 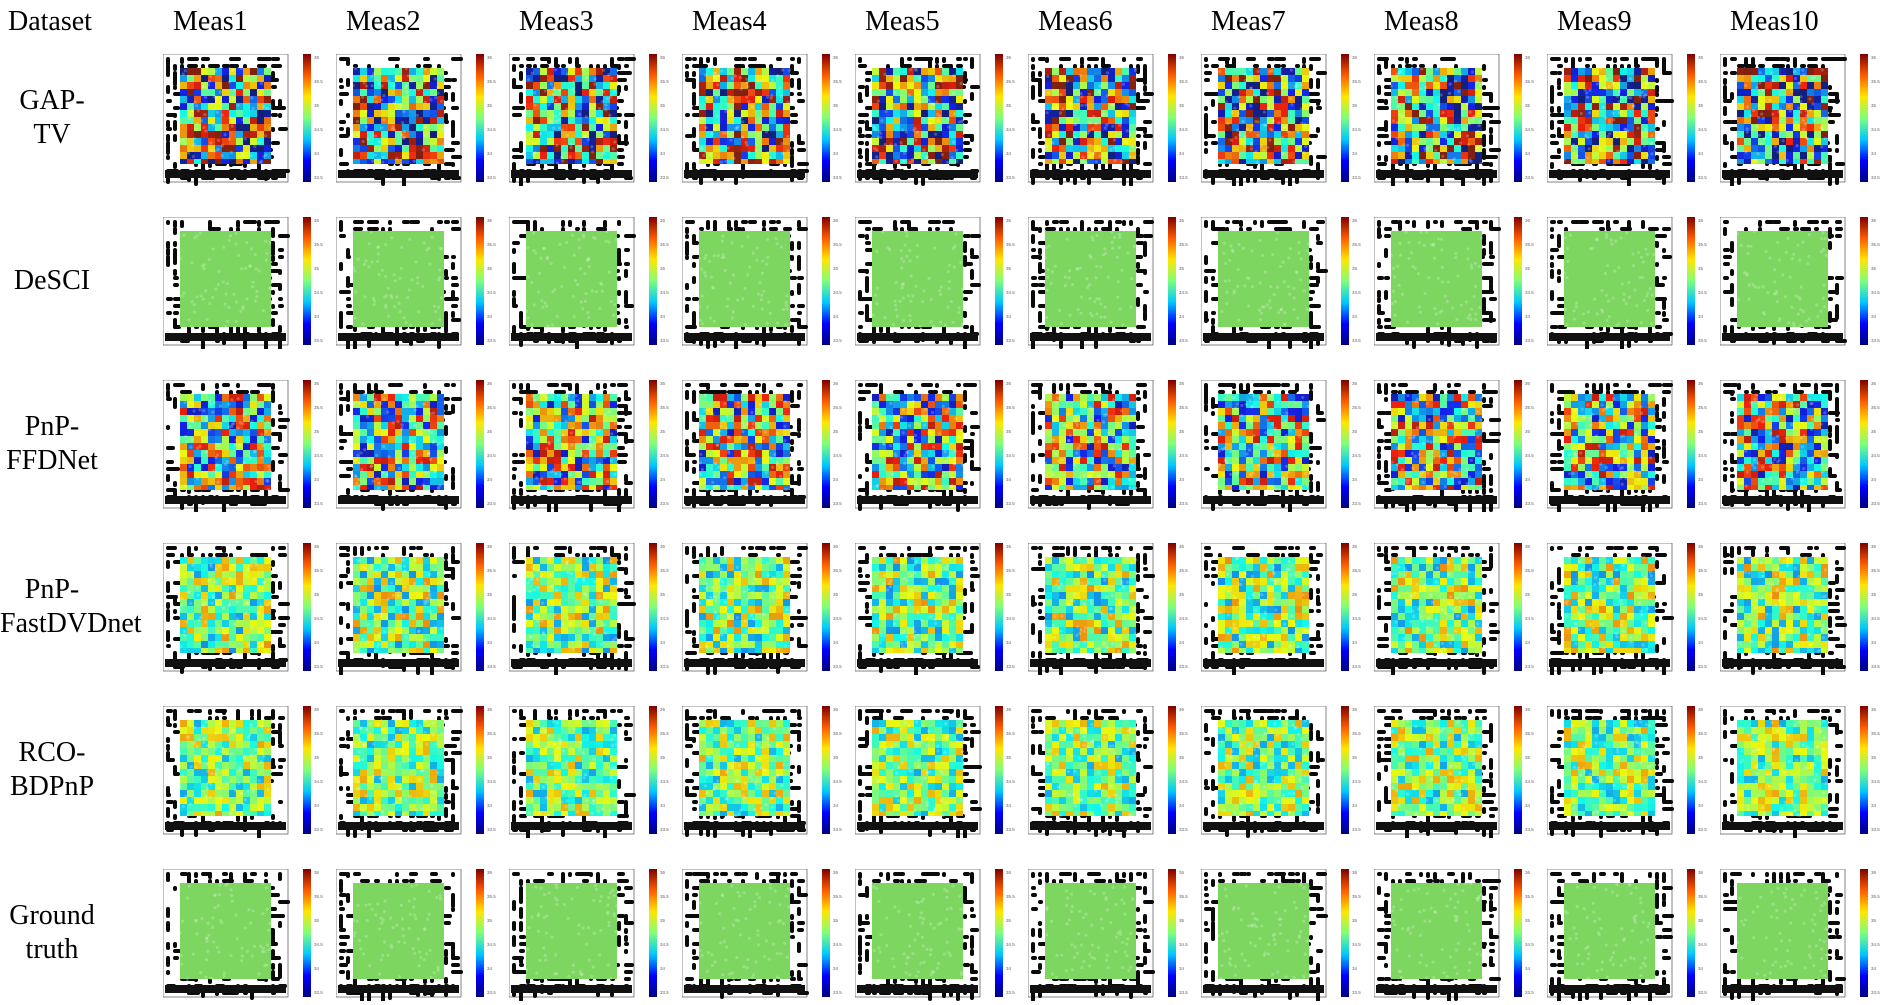 I want to click on row-label: DeSCI, so click(x=52, y=281).